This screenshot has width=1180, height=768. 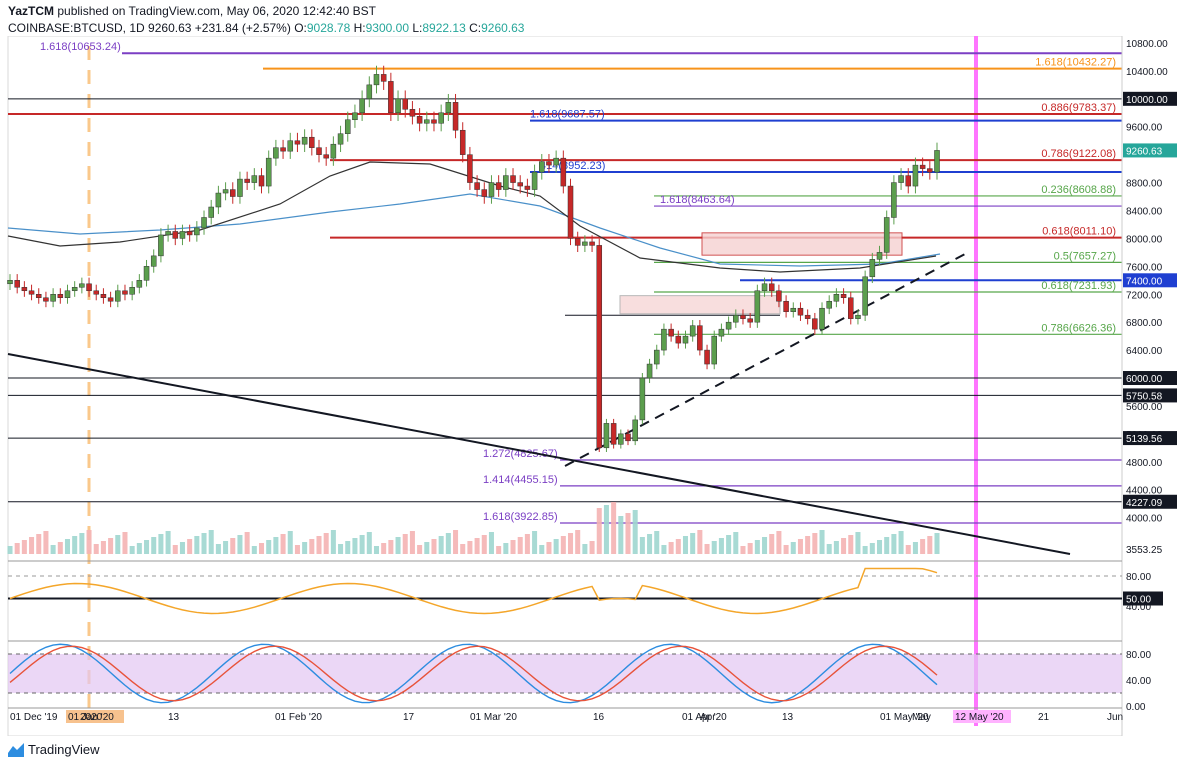 What do you see at coordinates (708, 717) in the screenshot?
I see `x-tick-label: Apr` at bounding box center [708, 717].